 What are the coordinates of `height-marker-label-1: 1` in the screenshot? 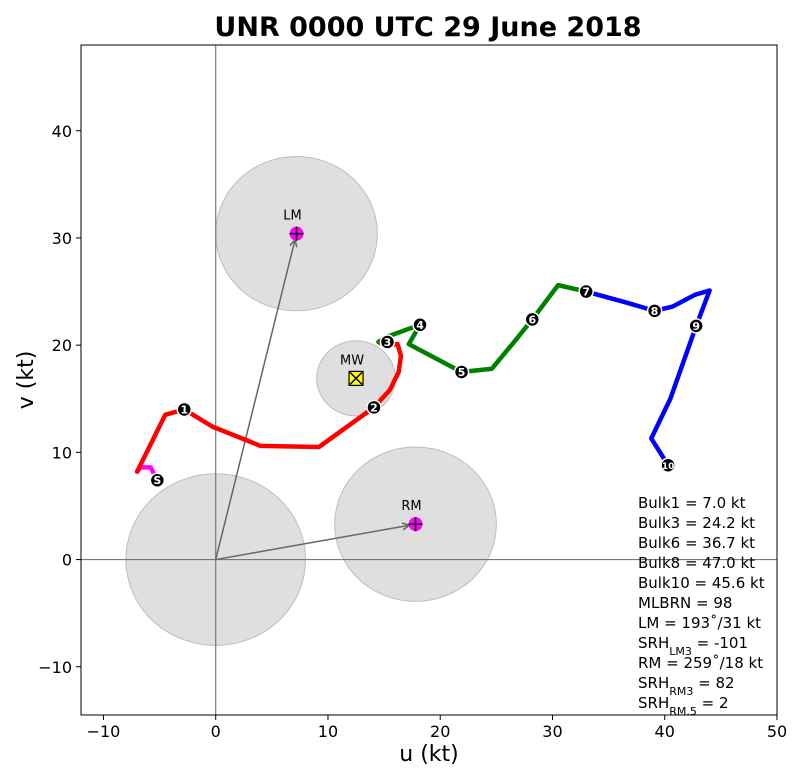 It's located at (184, 409).